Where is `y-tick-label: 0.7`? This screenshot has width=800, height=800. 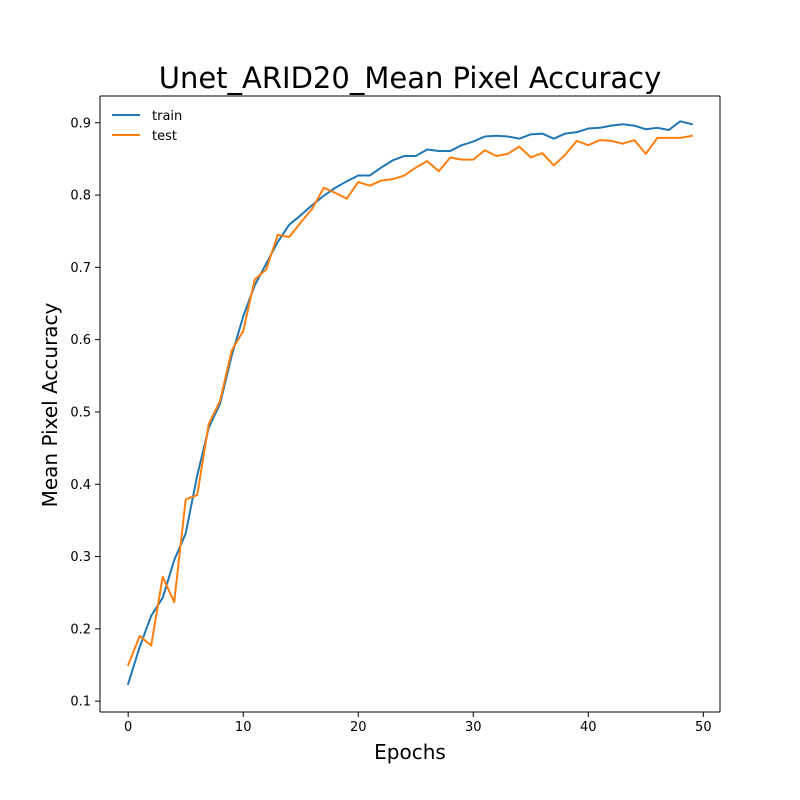
y-tick-label: 0.7 is located at coordinates (80, 268).